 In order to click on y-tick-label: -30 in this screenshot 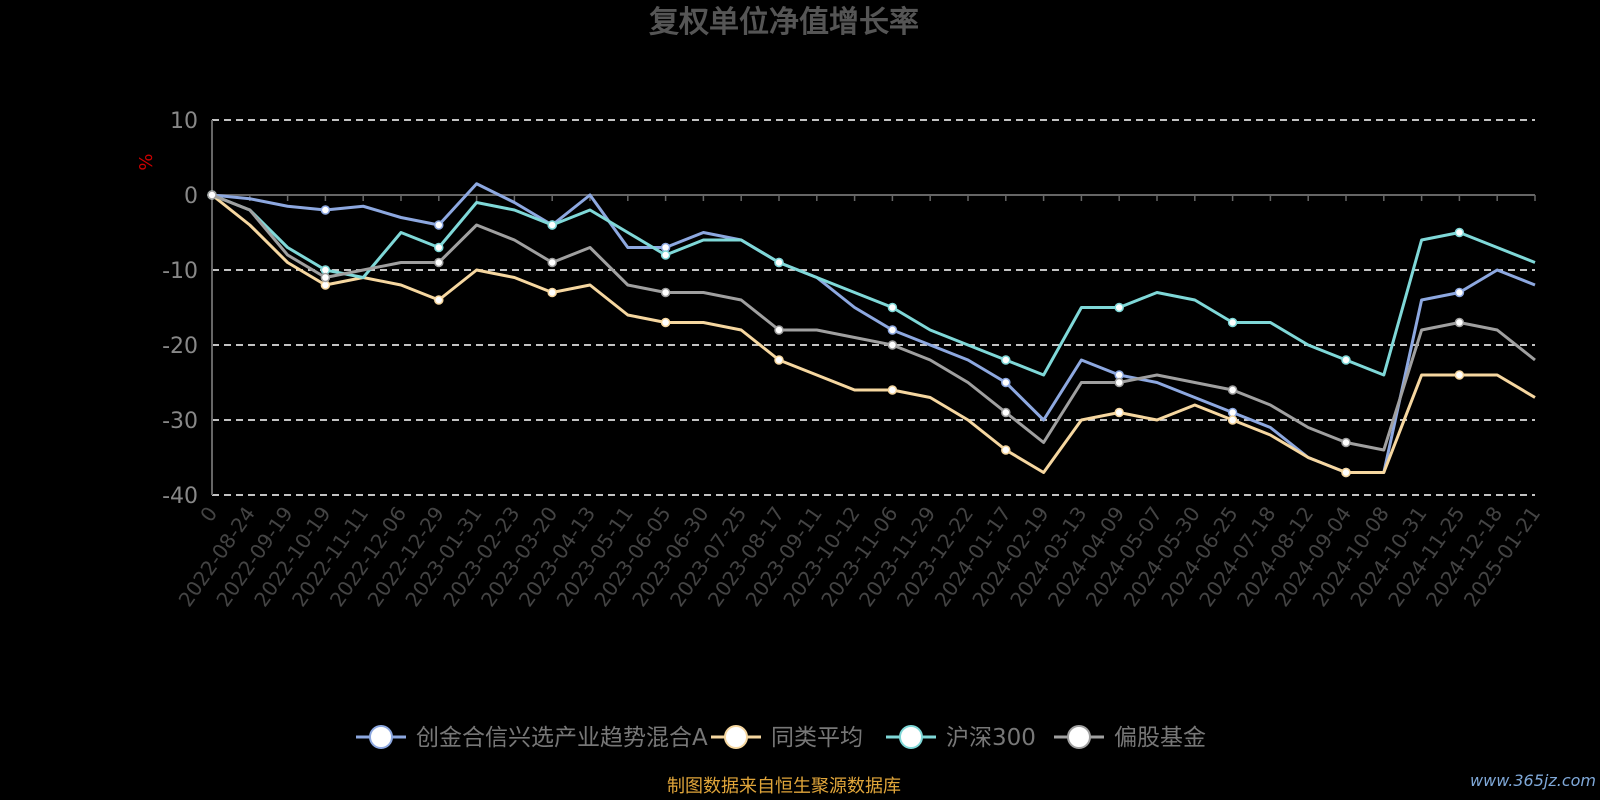, I will do `click(180, 421)`.